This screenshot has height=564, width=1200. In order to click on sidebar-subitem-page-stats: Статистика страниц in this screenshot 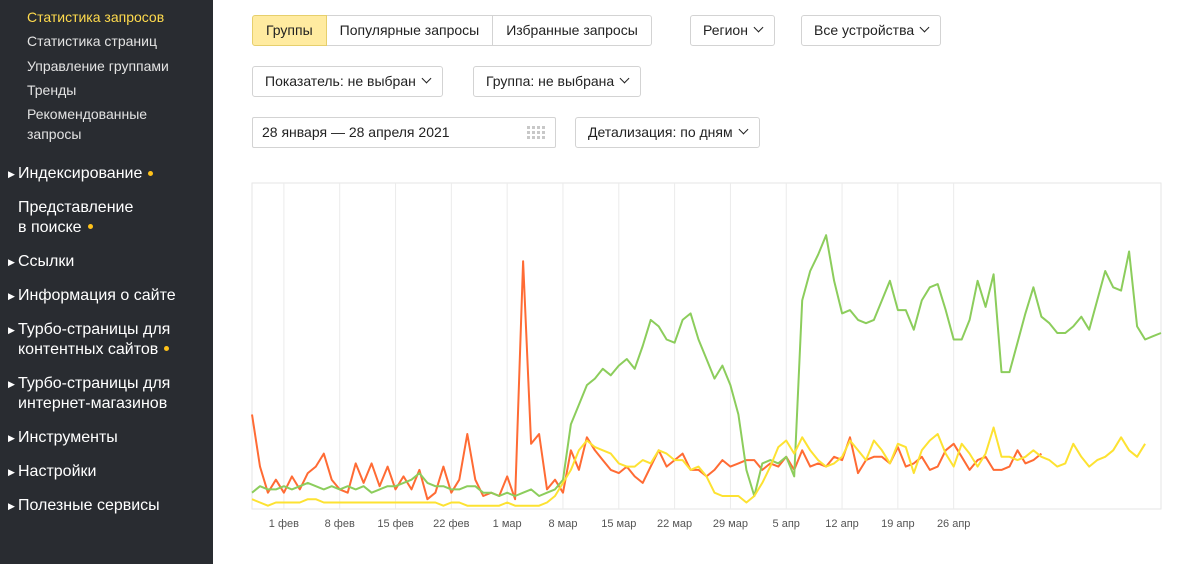, I will do `click(92, 41)`.